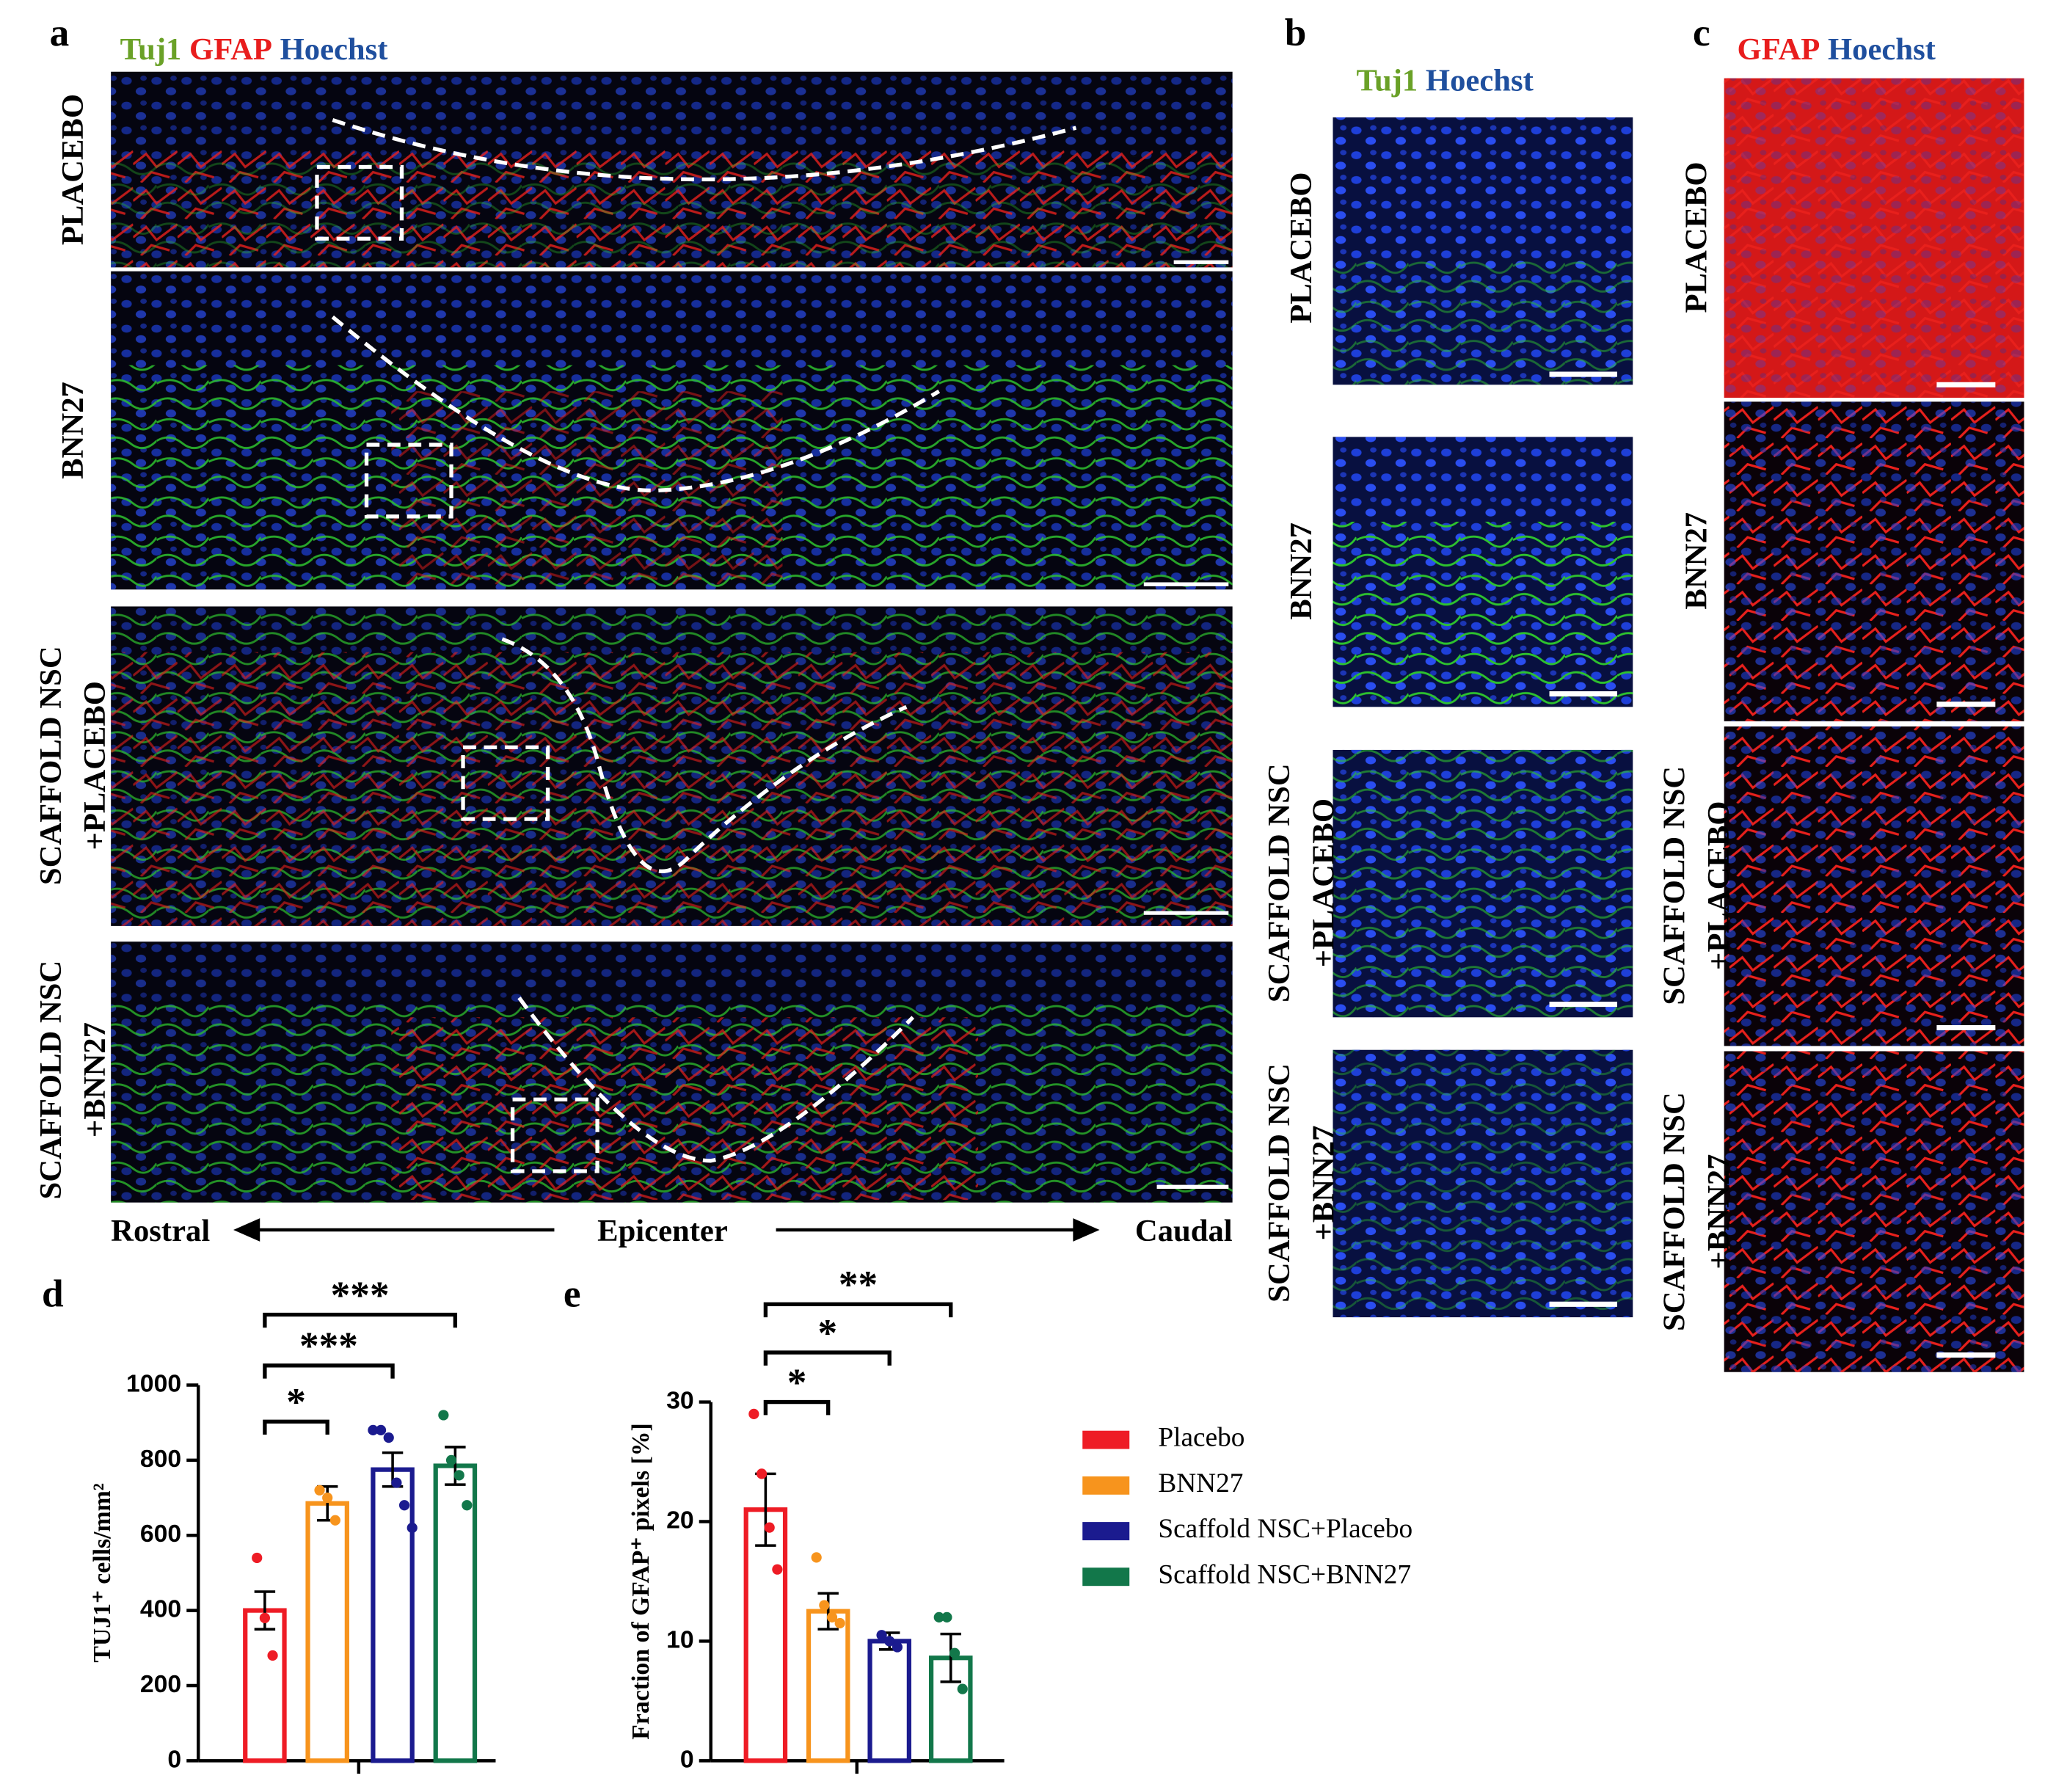  Describe the element at coordinates (1874, 725) in the screenshot. I see `panel-c-images` at that location.